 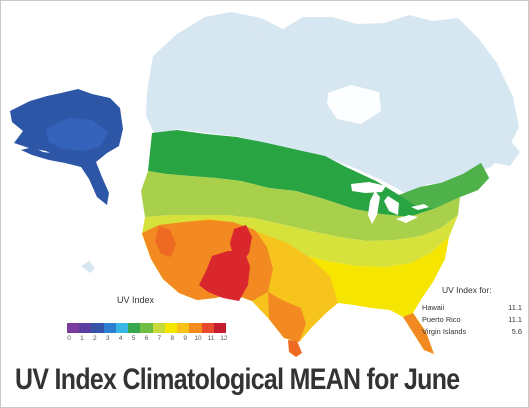 I want to click on greenland, so click(x=437, y=71).